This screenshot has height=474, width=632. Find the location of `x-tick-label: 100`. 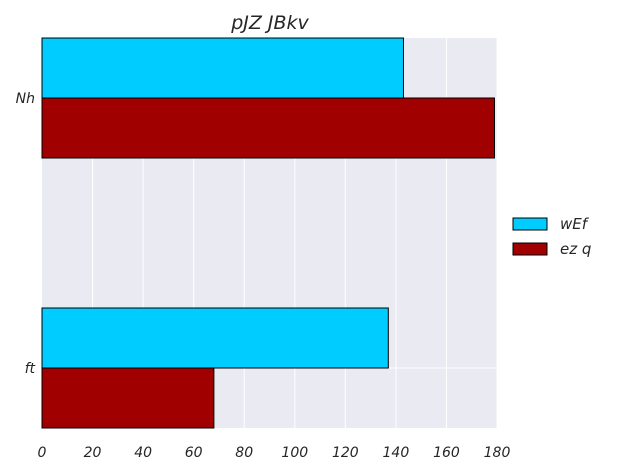

x-tick-label: 100 is located at coordinates (294, 453).